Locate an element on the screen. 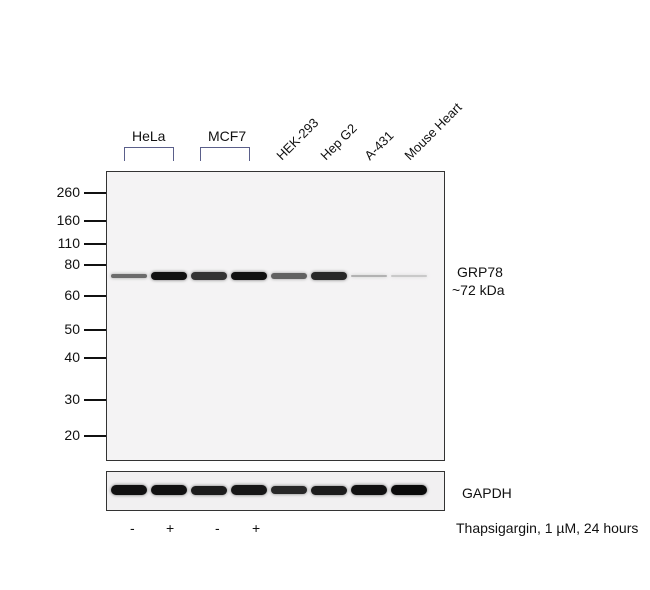 The width and height of the screenshot is (650, 590). marker-label: 110 is located at coordinates (68, 243).